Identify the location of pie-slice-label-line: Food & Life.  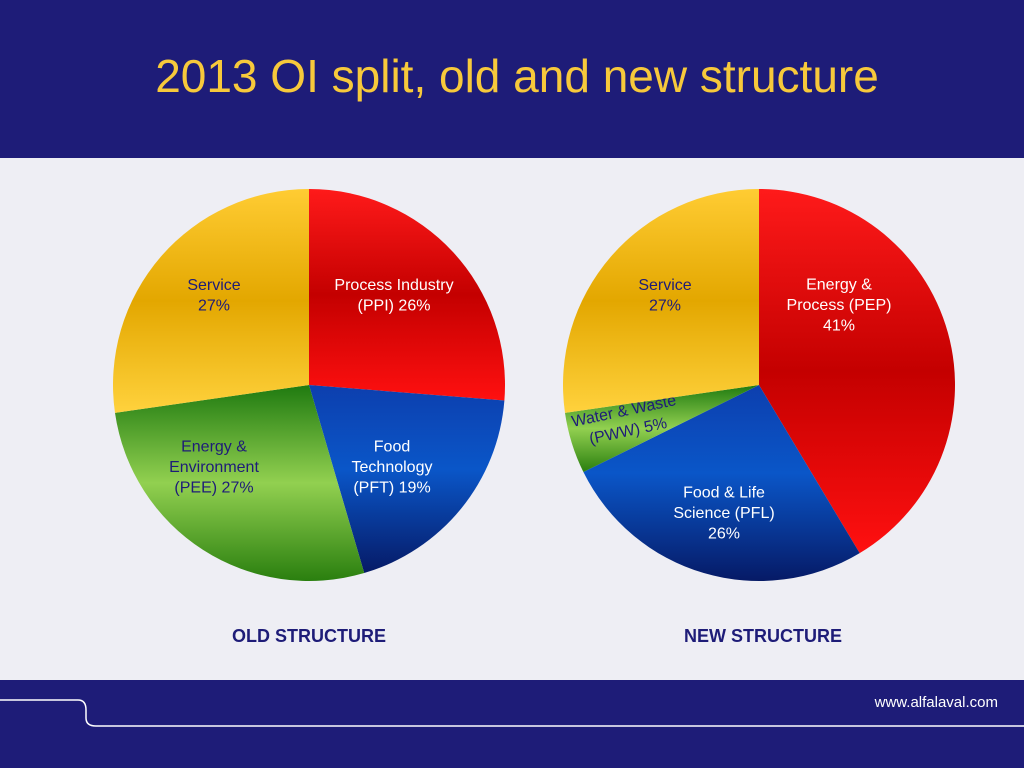
(724, 493).